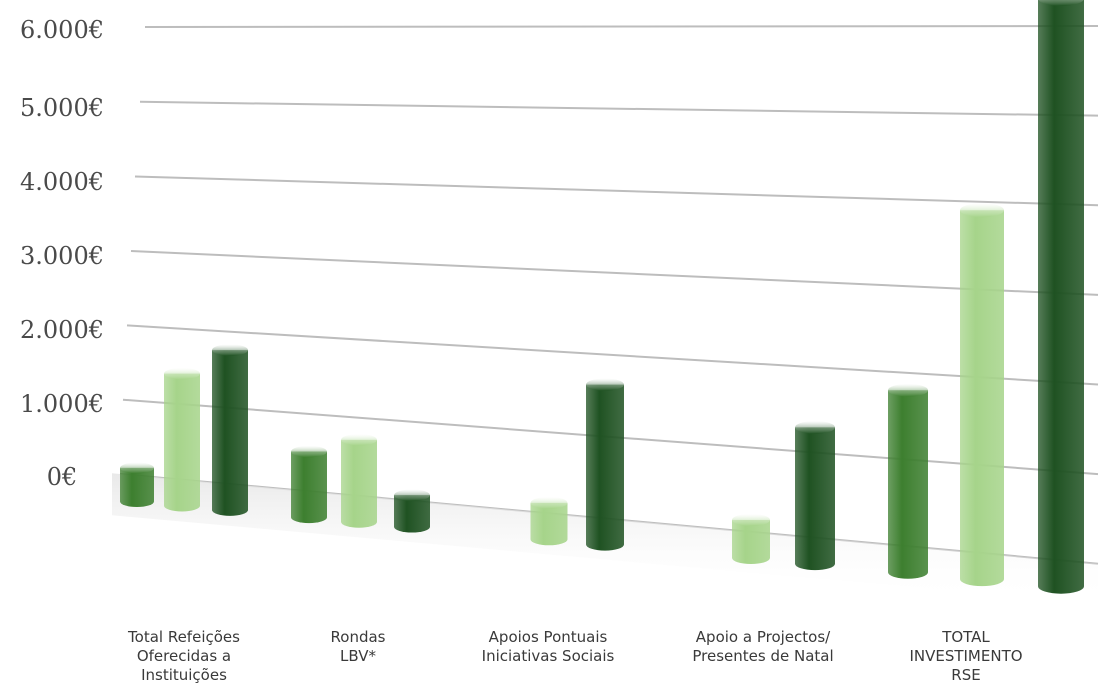 This screenshot has height=693, width=1100. I want to click on x-category-line: LBV*, so click(358, 656).